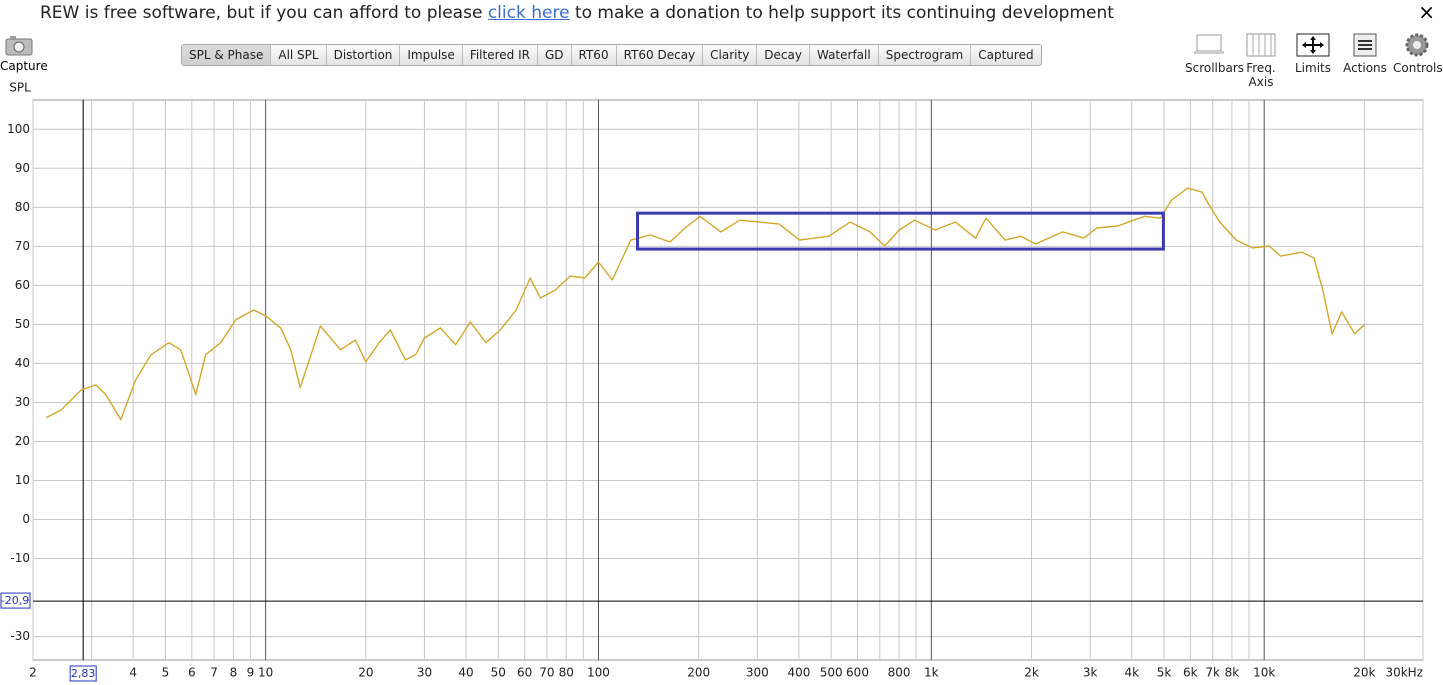  Describe the element at coordinates (22, 363) in the screenshot. I see `y-tick-label: 40` at that location.